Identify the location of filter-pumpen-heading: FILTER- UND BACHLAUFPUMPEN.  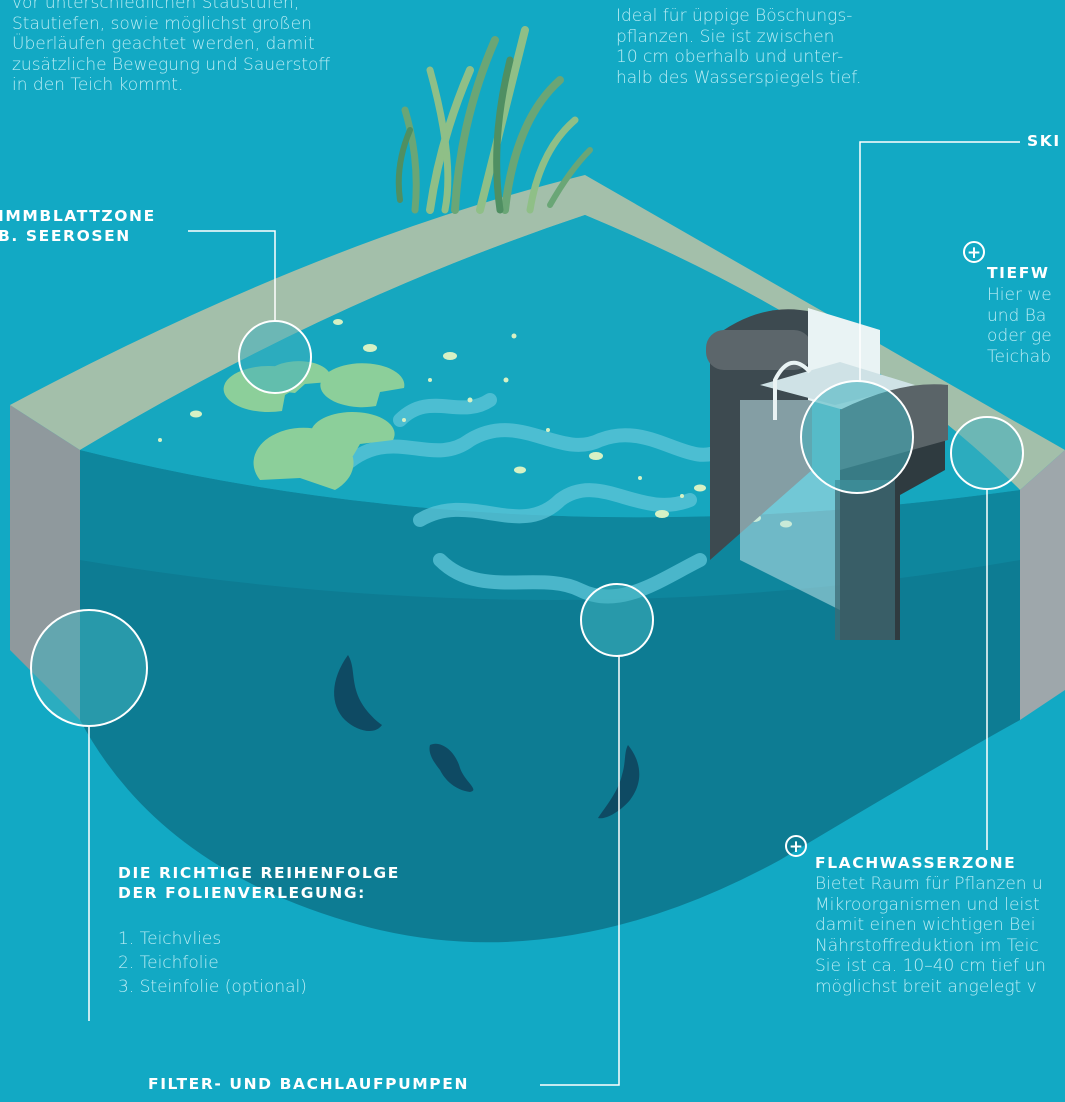
(309, 1084).